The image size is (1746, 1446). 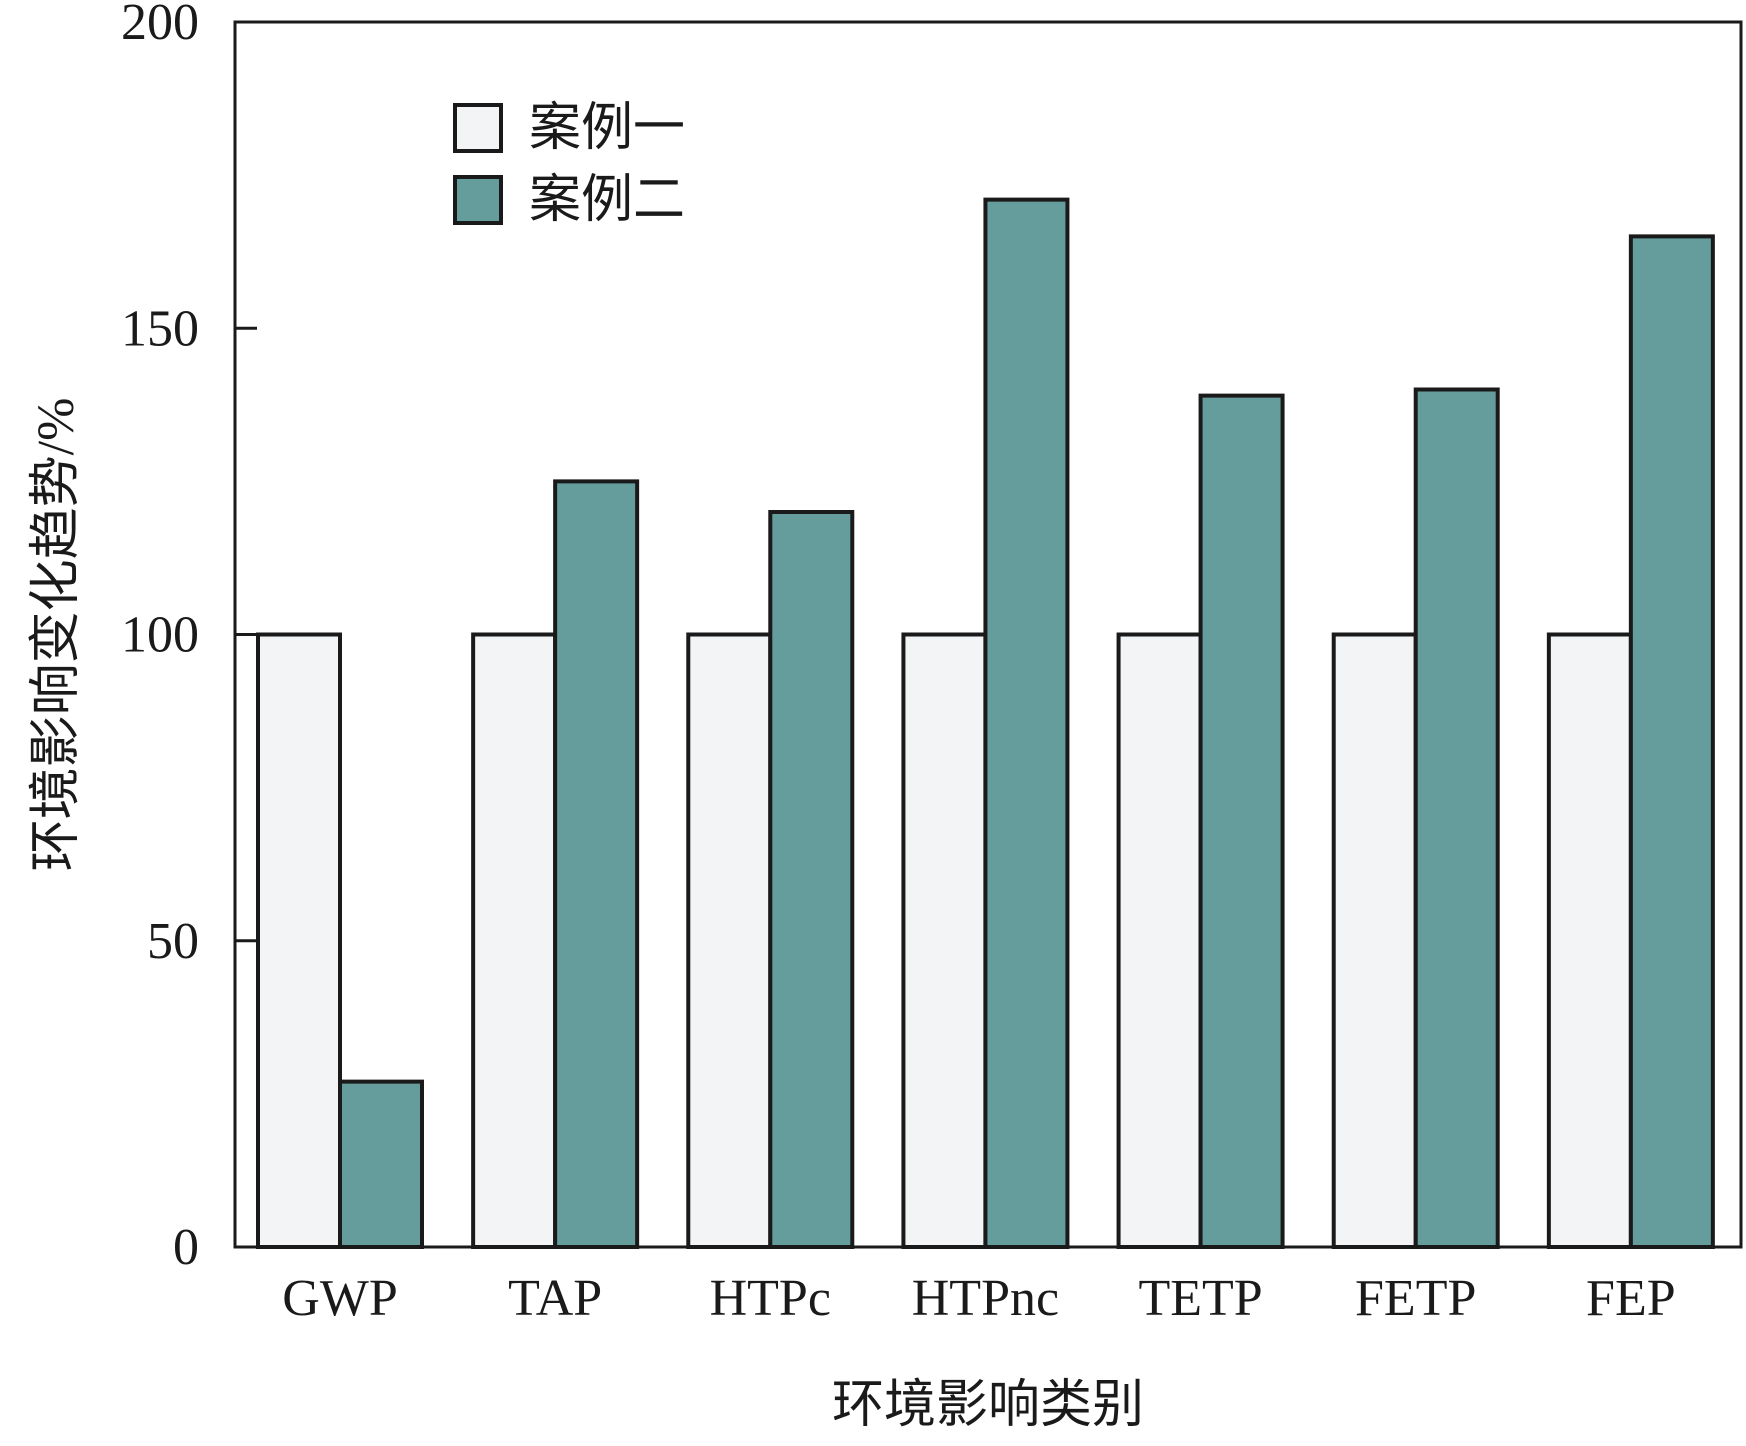 I want to click on bar-2-fep, so click(x=1671, y=741).